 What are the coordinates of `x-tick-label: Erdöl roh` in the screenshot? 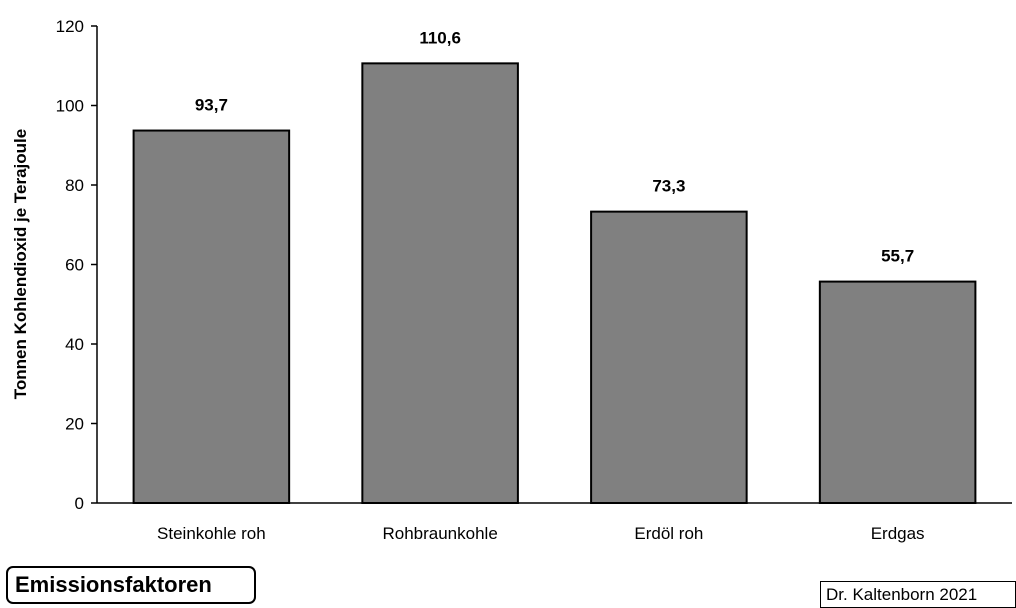 It's located at (668, 533).